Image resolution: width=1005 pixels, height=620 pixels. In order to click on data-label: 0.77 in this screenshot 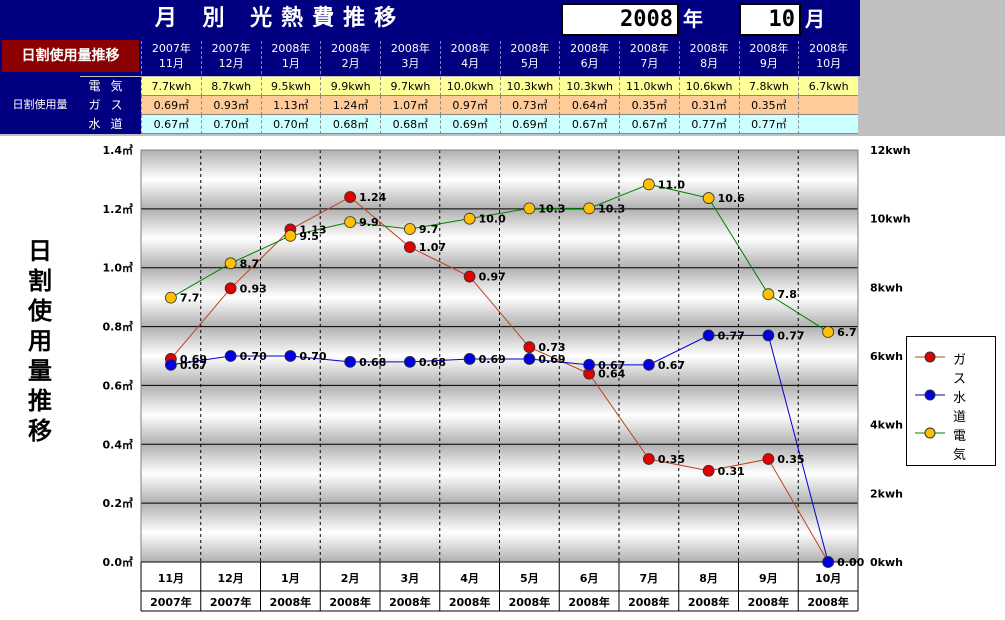, I will do `click(790, 335)`.